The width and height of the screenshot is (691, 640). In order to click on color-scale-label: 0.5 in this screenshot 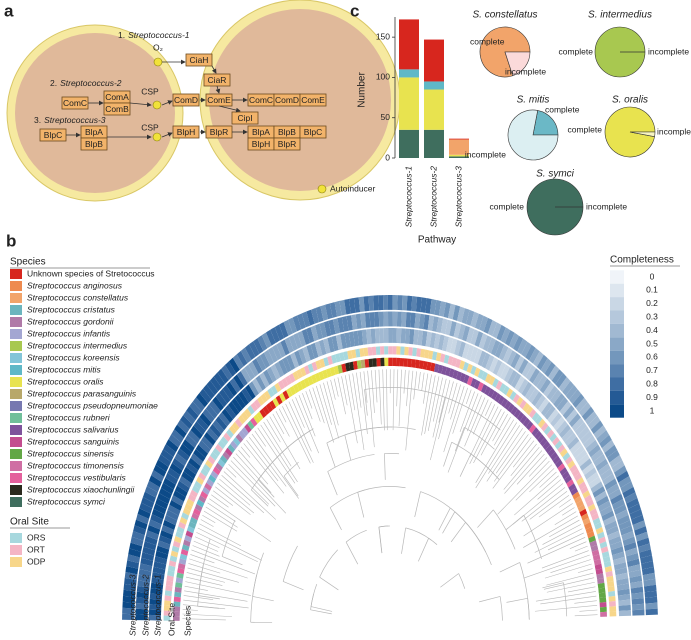, I will do `click(652, 343)`.